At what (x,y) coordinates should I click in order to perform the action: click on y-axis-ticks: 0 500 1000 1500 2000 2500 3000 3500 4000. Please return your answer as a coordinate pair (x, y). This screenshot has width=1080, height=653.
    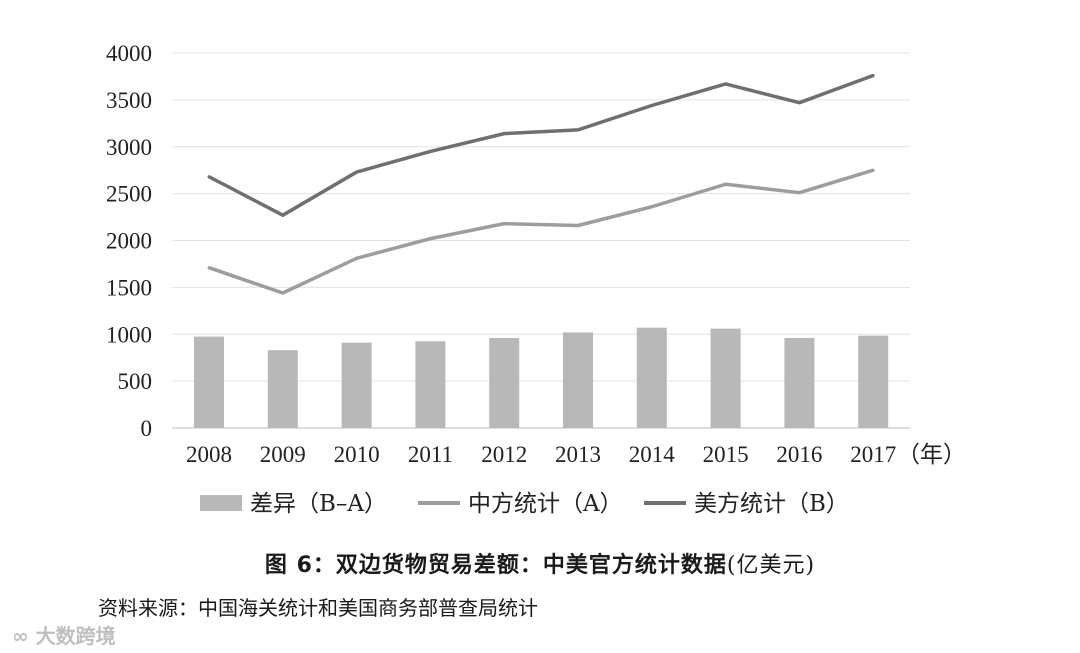
    Looking at the image, I should click on (129, 241).